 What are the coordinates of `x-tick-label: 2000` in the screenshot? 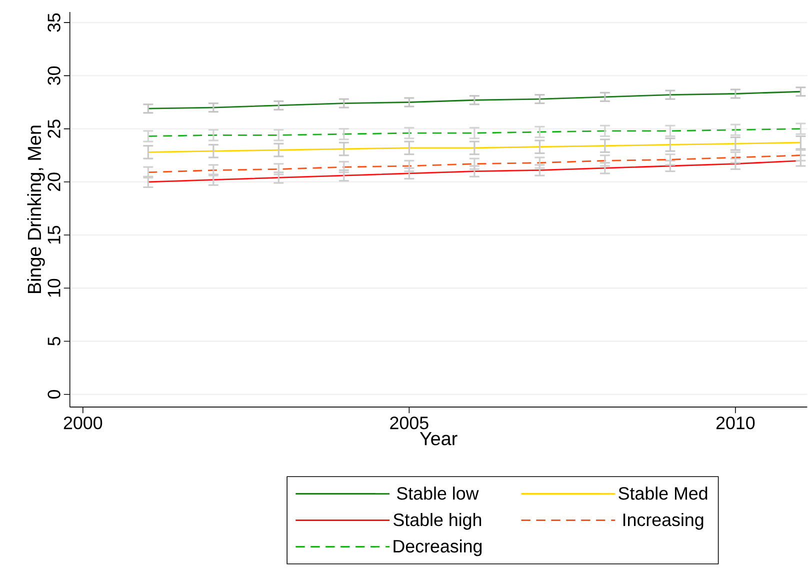 It's located at (83, 423).